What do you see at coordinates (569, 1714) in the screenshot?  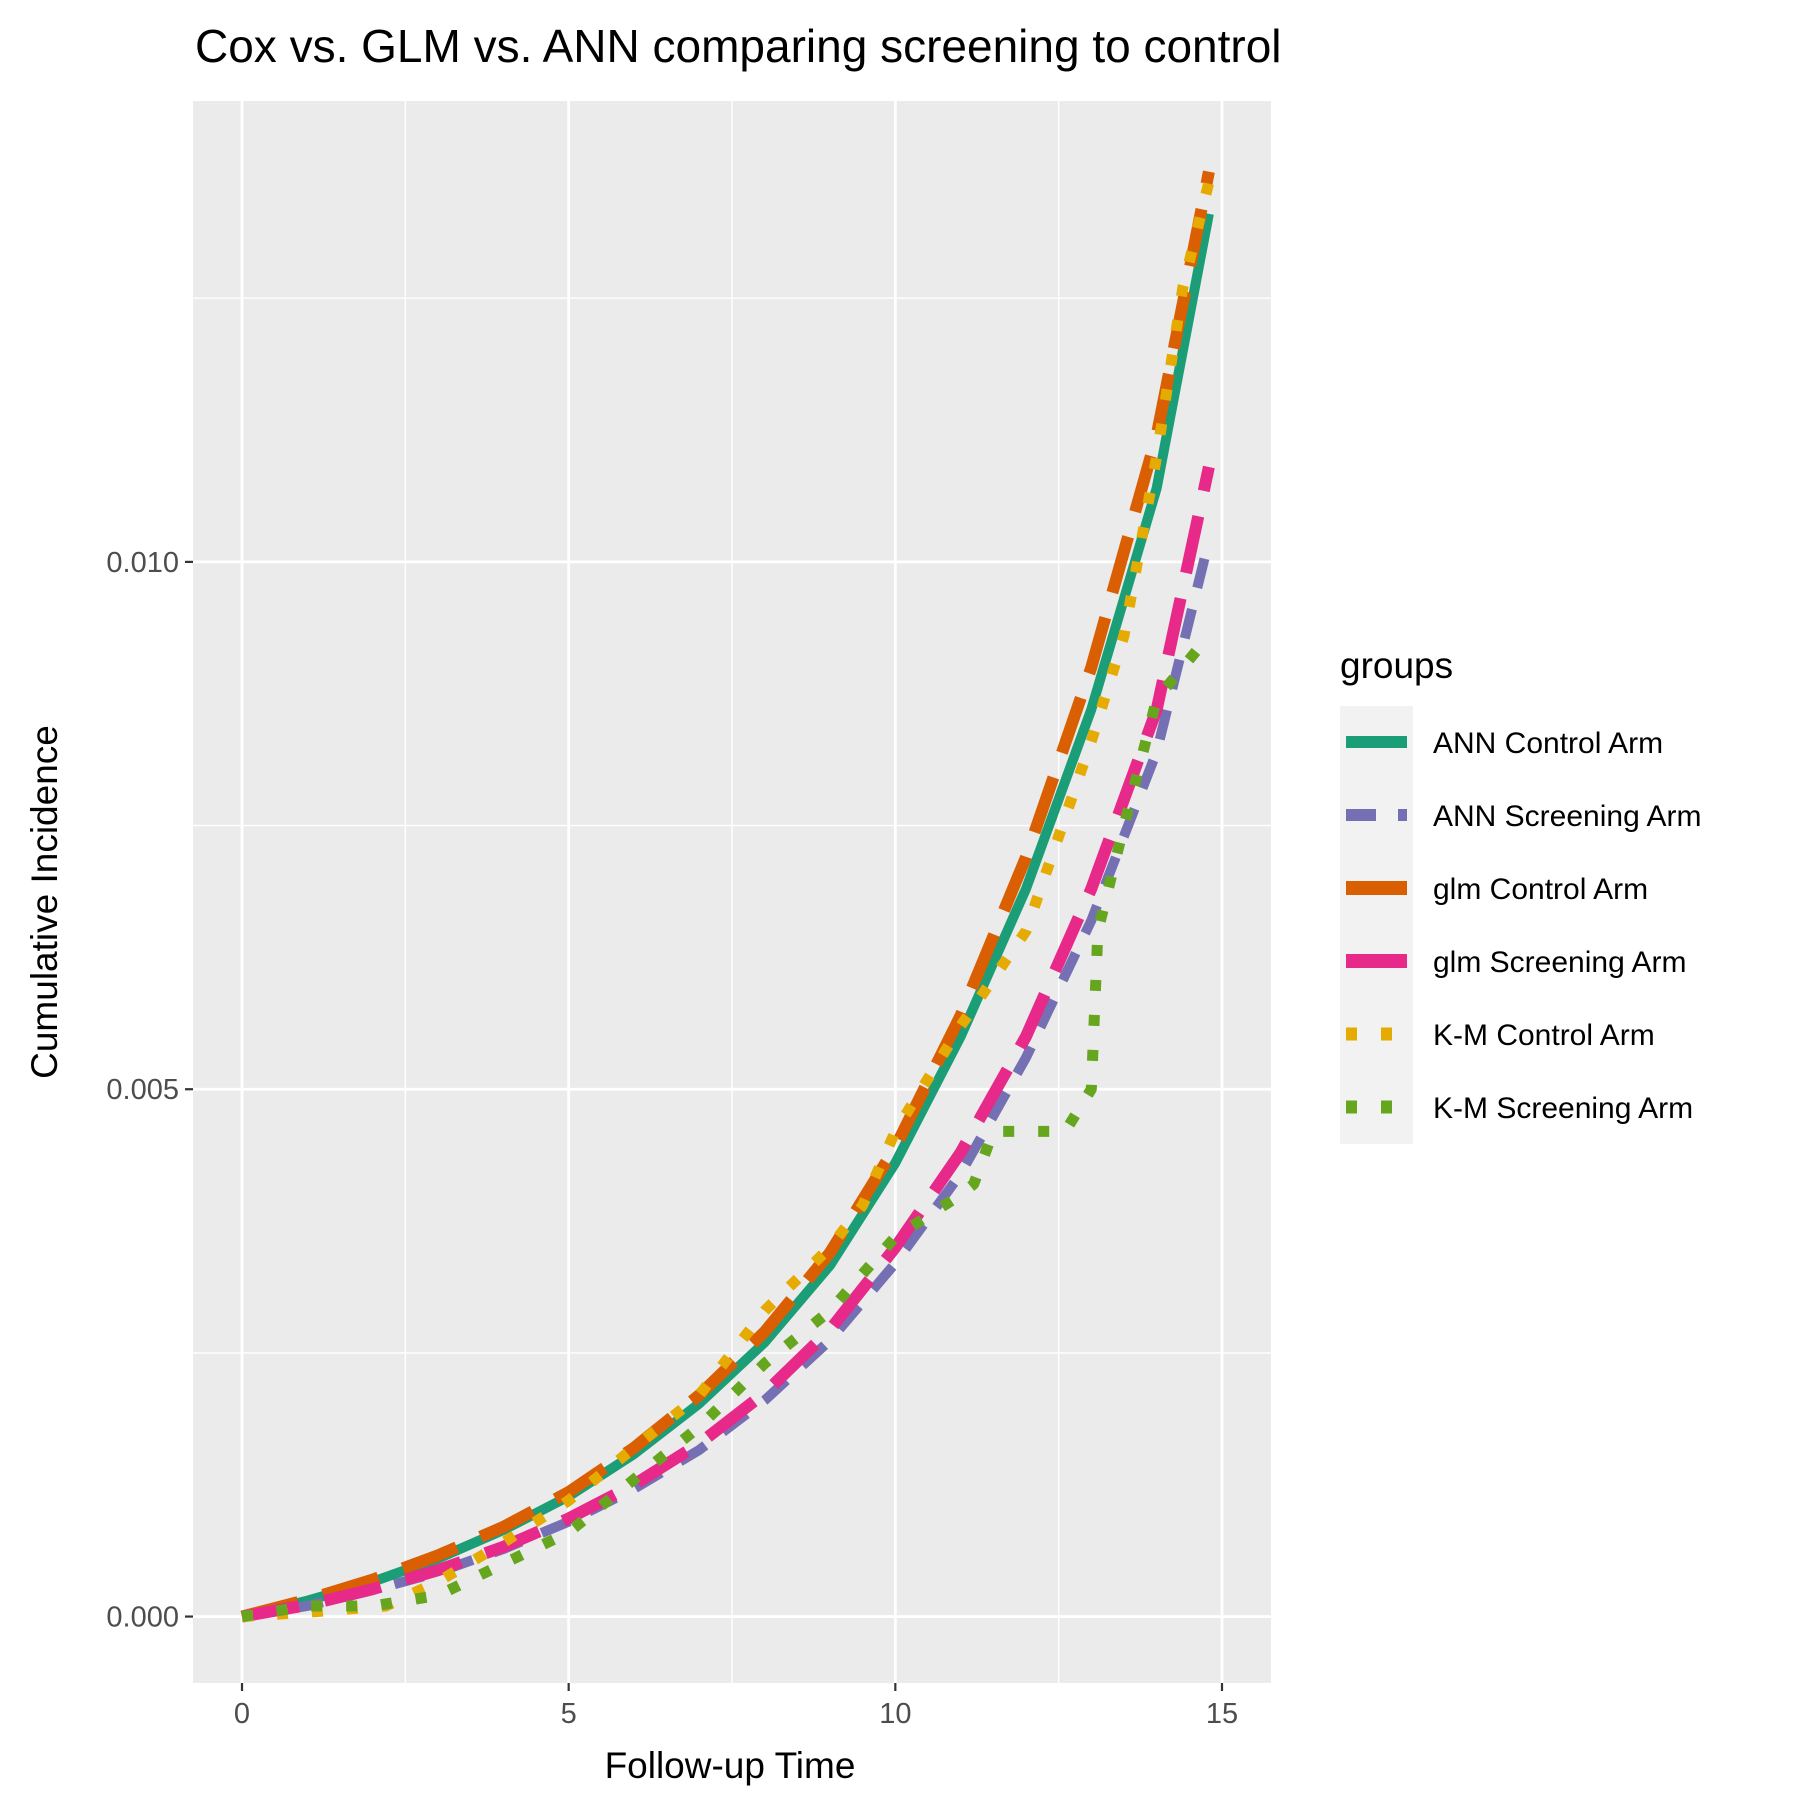 I see `x-tick-label: 5` at bounding box center [569, 1714].